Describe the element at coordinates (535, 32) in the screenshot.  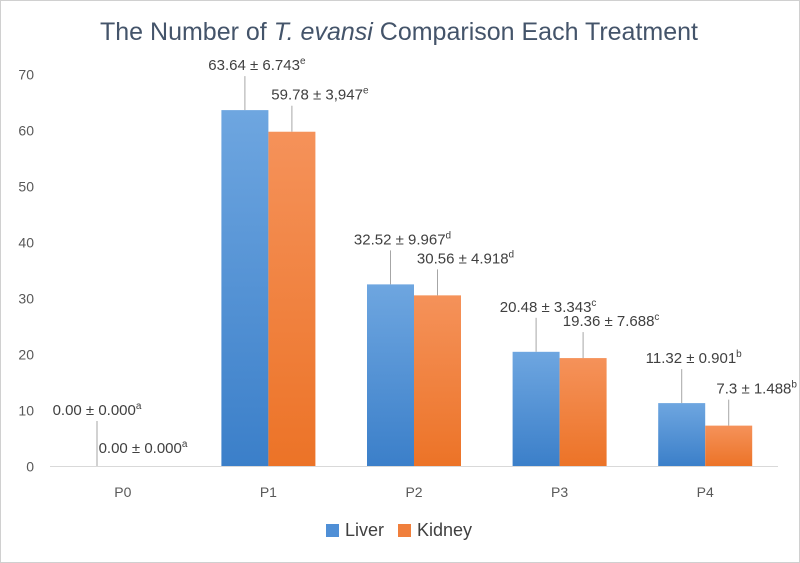
I see `chart-title-suffix: Comparison Each Treatment` at that location.